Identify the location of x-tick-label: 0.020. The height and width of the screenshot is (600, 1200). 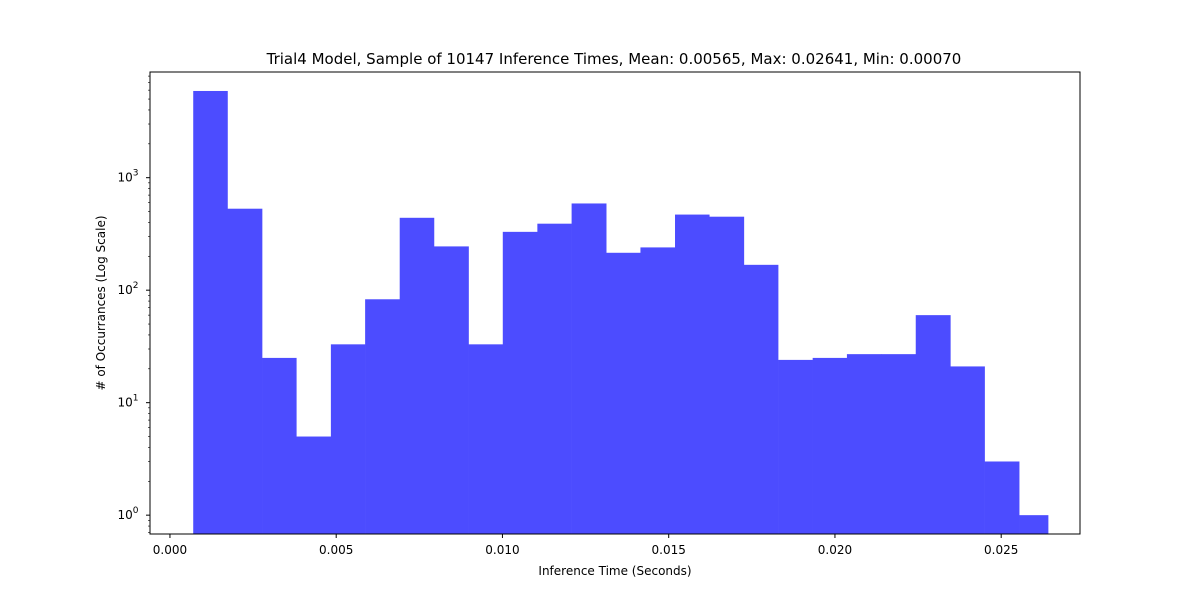
(835, 550).